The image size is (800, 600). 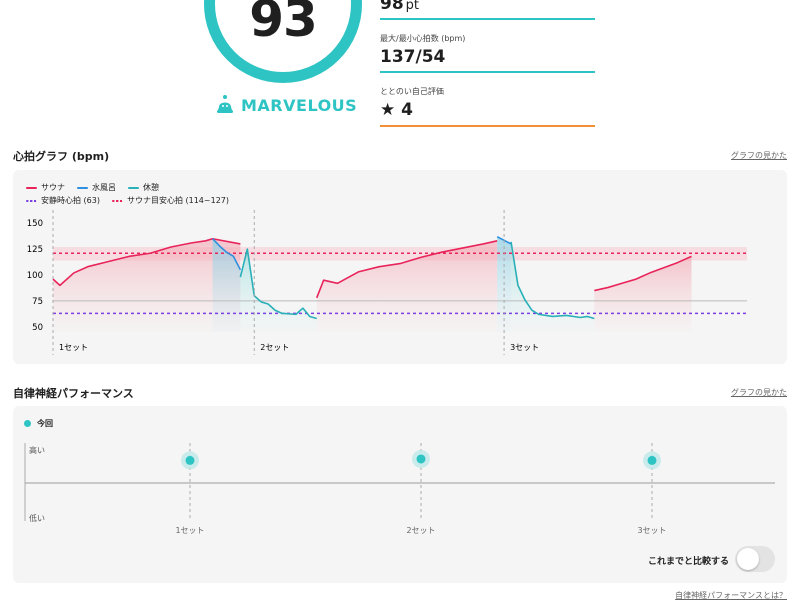 What do you see at coordinates (63, 200) in the screenshot?
I see `legend-resting-hr: 安静時心拍 (63)` at bounding box center [63, 200].